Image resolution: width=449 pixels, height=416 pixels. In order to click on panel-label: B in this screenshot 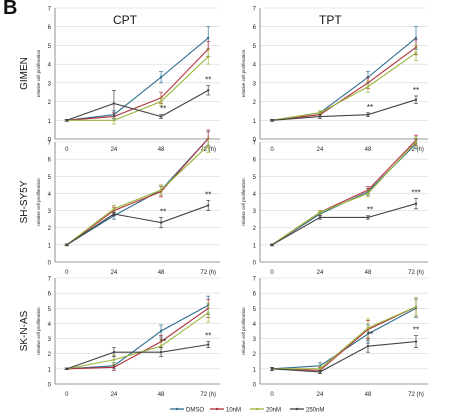, I will do `click(10, 9)`.